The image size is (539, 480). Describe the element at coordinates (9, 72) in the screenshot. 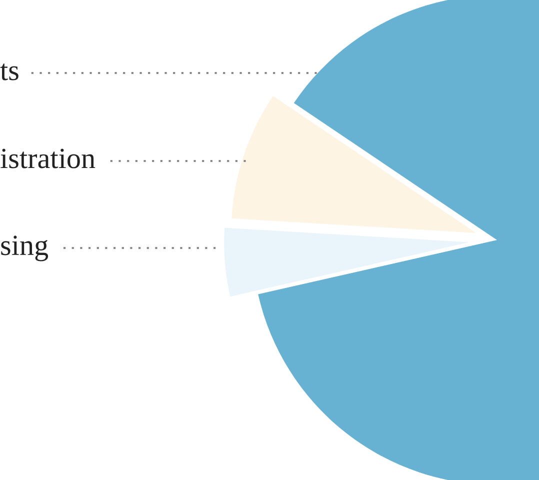

I see `slice-label: ts` at that location.